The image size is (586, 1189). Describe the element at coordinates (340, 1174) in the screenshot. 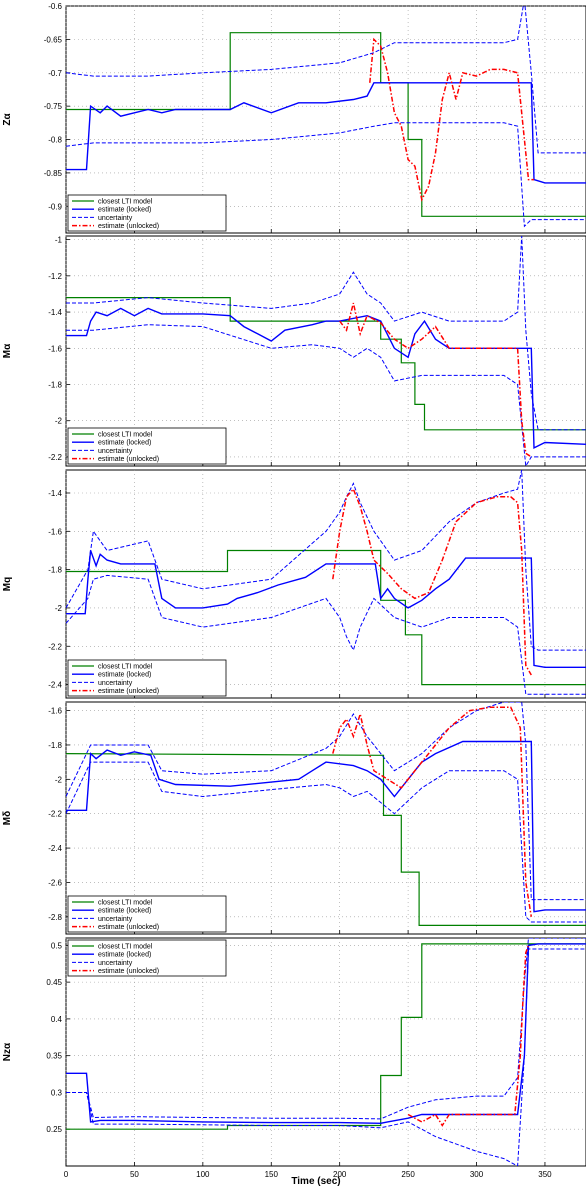

I see `x-tick-label: 200` at that location.